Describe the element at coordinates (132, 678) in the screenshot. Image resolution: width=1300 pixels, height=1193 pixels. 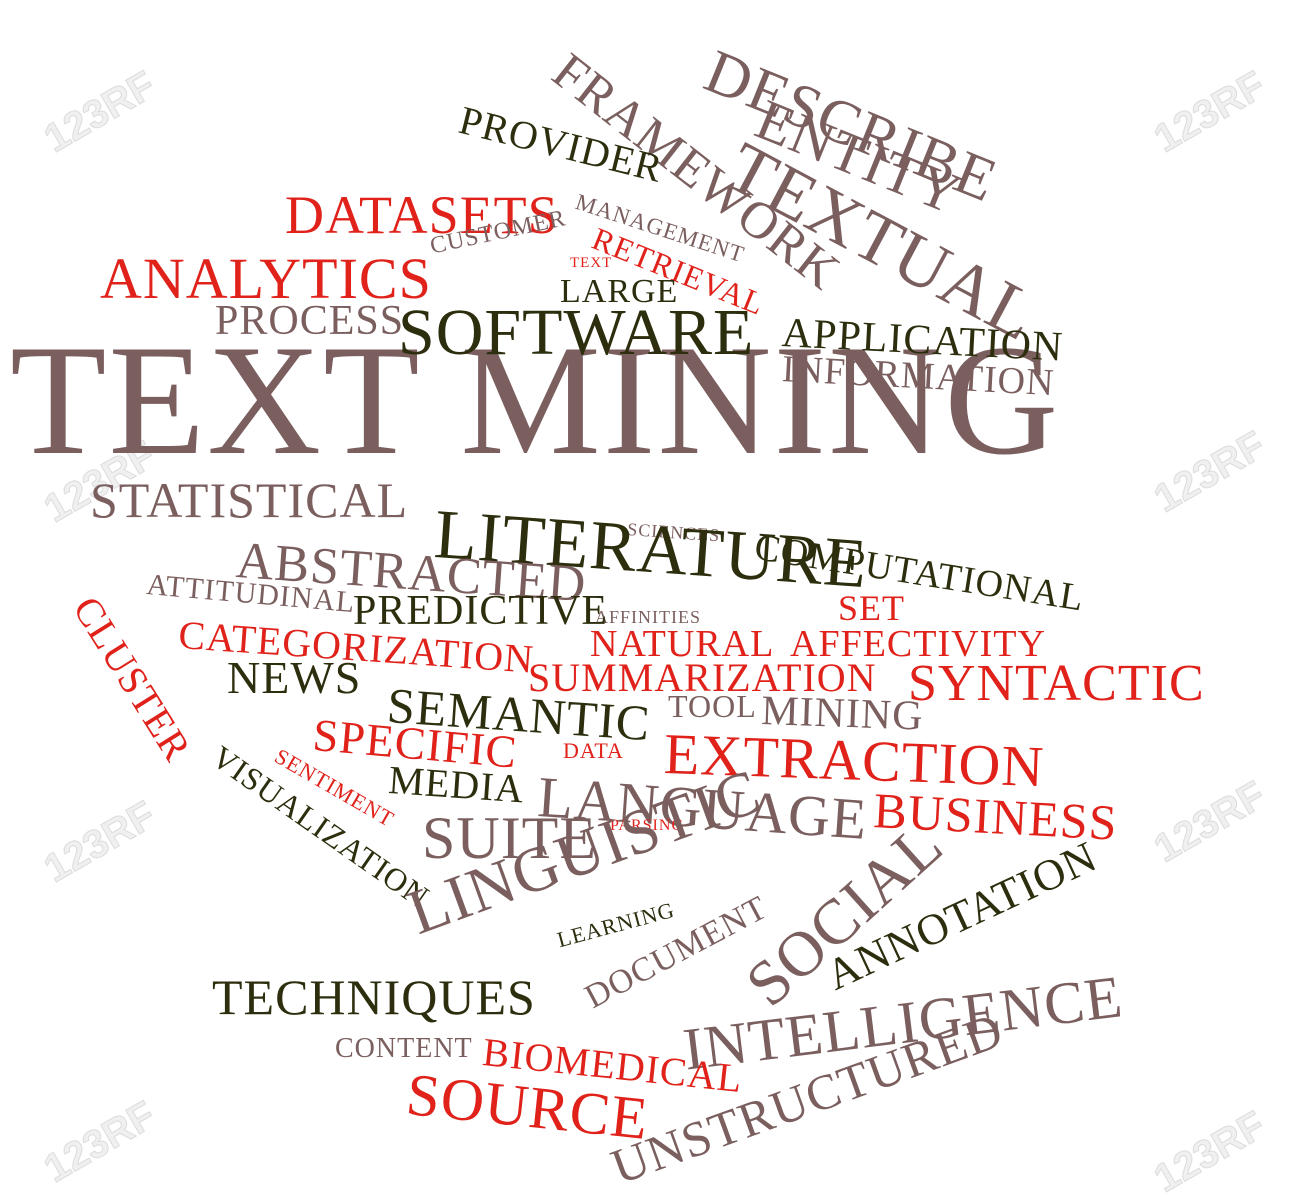
I see `word-cluster: CLUSTER` at that location.